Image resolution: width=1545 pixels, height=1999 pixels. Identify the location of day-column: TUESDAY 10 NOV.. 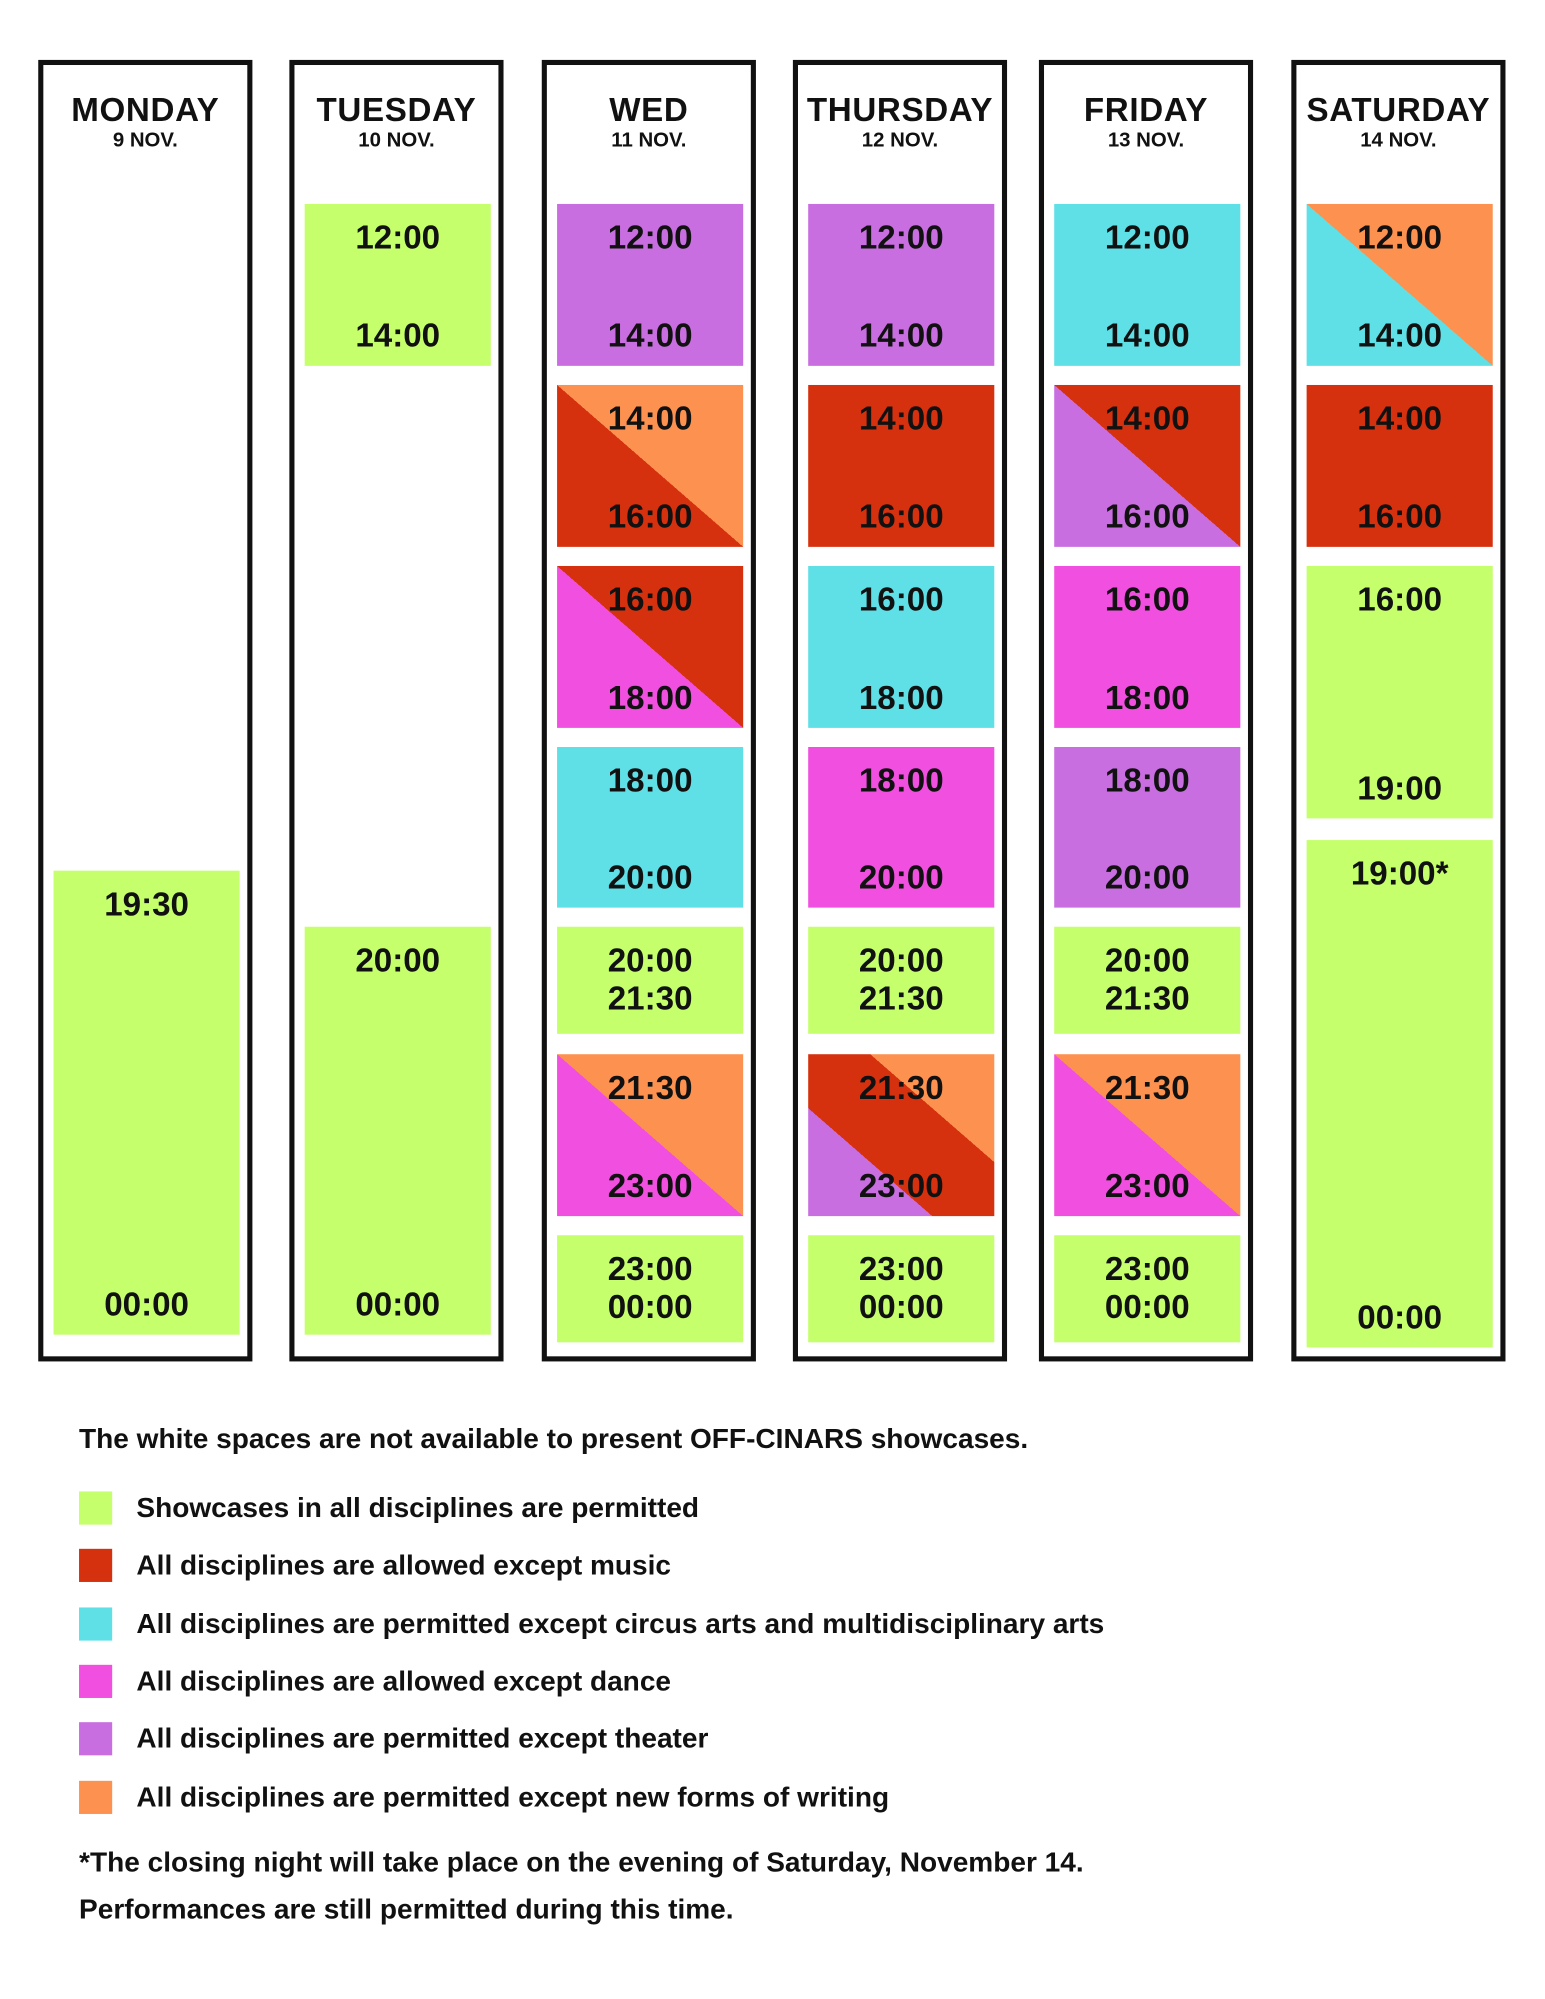
(396, 710).